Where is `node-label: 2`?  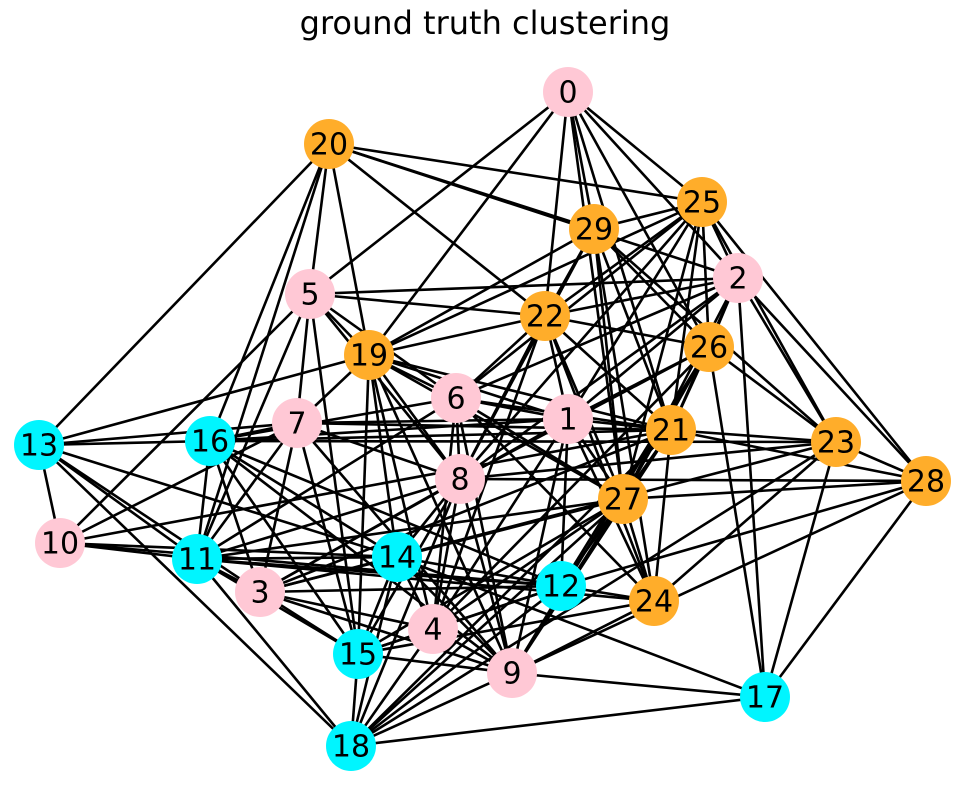 node-label: 2 is located at coordinates (737, 279).